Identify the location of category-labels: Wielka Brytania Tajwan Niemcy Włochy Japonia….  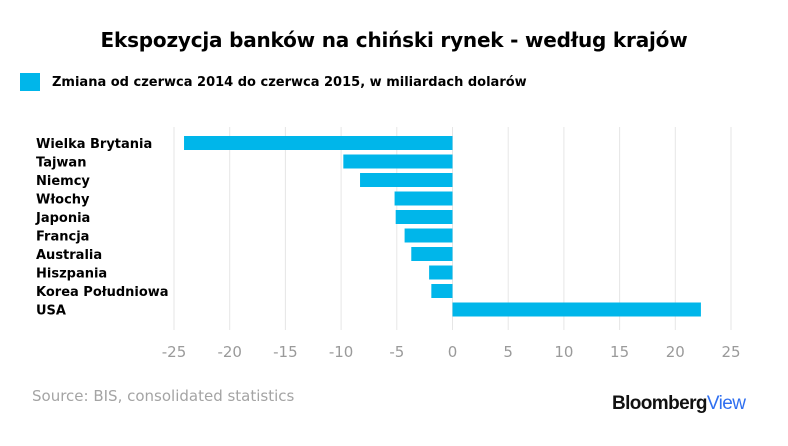
(102, 228).